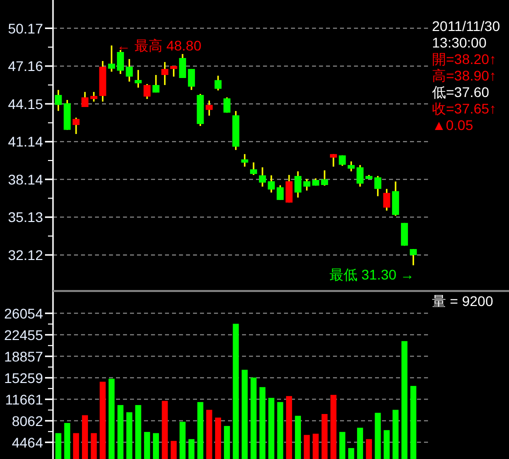 Image resolution: width=509 pixels, height=459 pixels. Describe the element at coordinates (26, 66) in the screenshot. I see `y-tick-label: 47.16` at that location.